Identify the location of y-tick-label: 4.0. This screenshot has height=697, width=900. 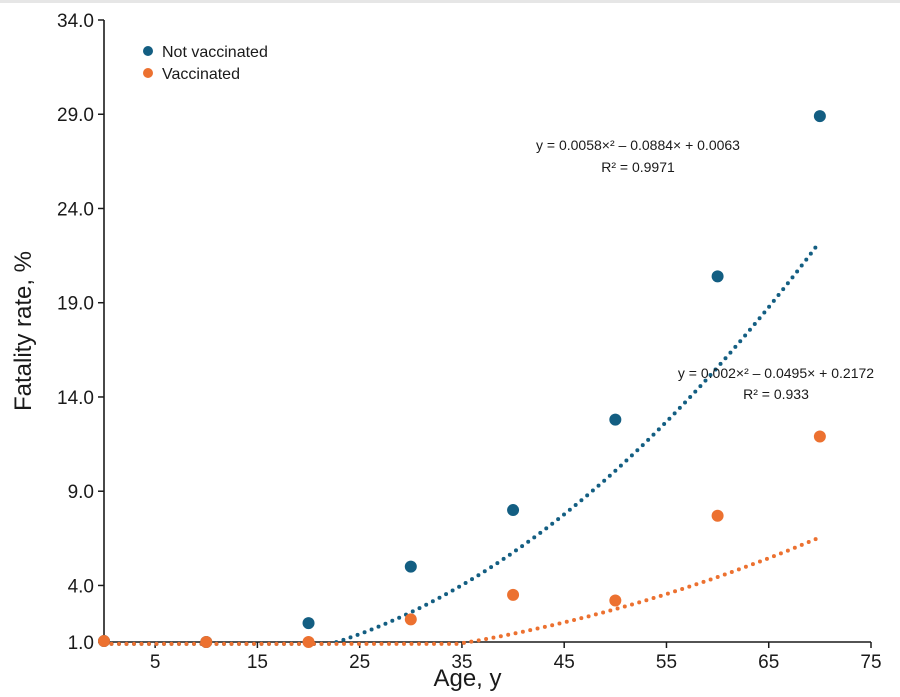
(81, 586).